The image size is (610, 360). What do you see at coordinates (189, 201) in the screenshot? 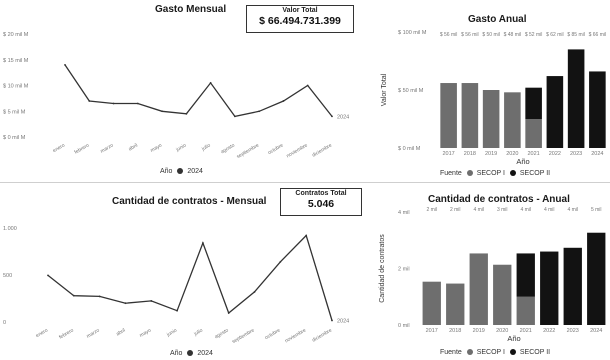
I see `contratos-mensual-title: Cantidad de contratos - Mensual` at bounding box center [189, 201].